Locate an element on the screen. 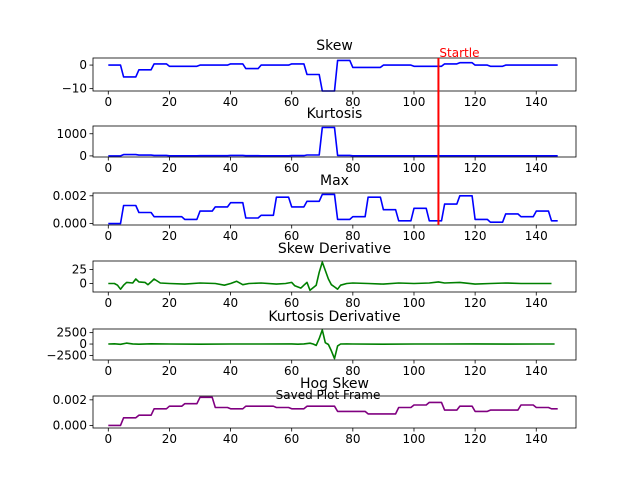 The image size is (640, 480). max-title: Max is located at coordinates (334, 181).